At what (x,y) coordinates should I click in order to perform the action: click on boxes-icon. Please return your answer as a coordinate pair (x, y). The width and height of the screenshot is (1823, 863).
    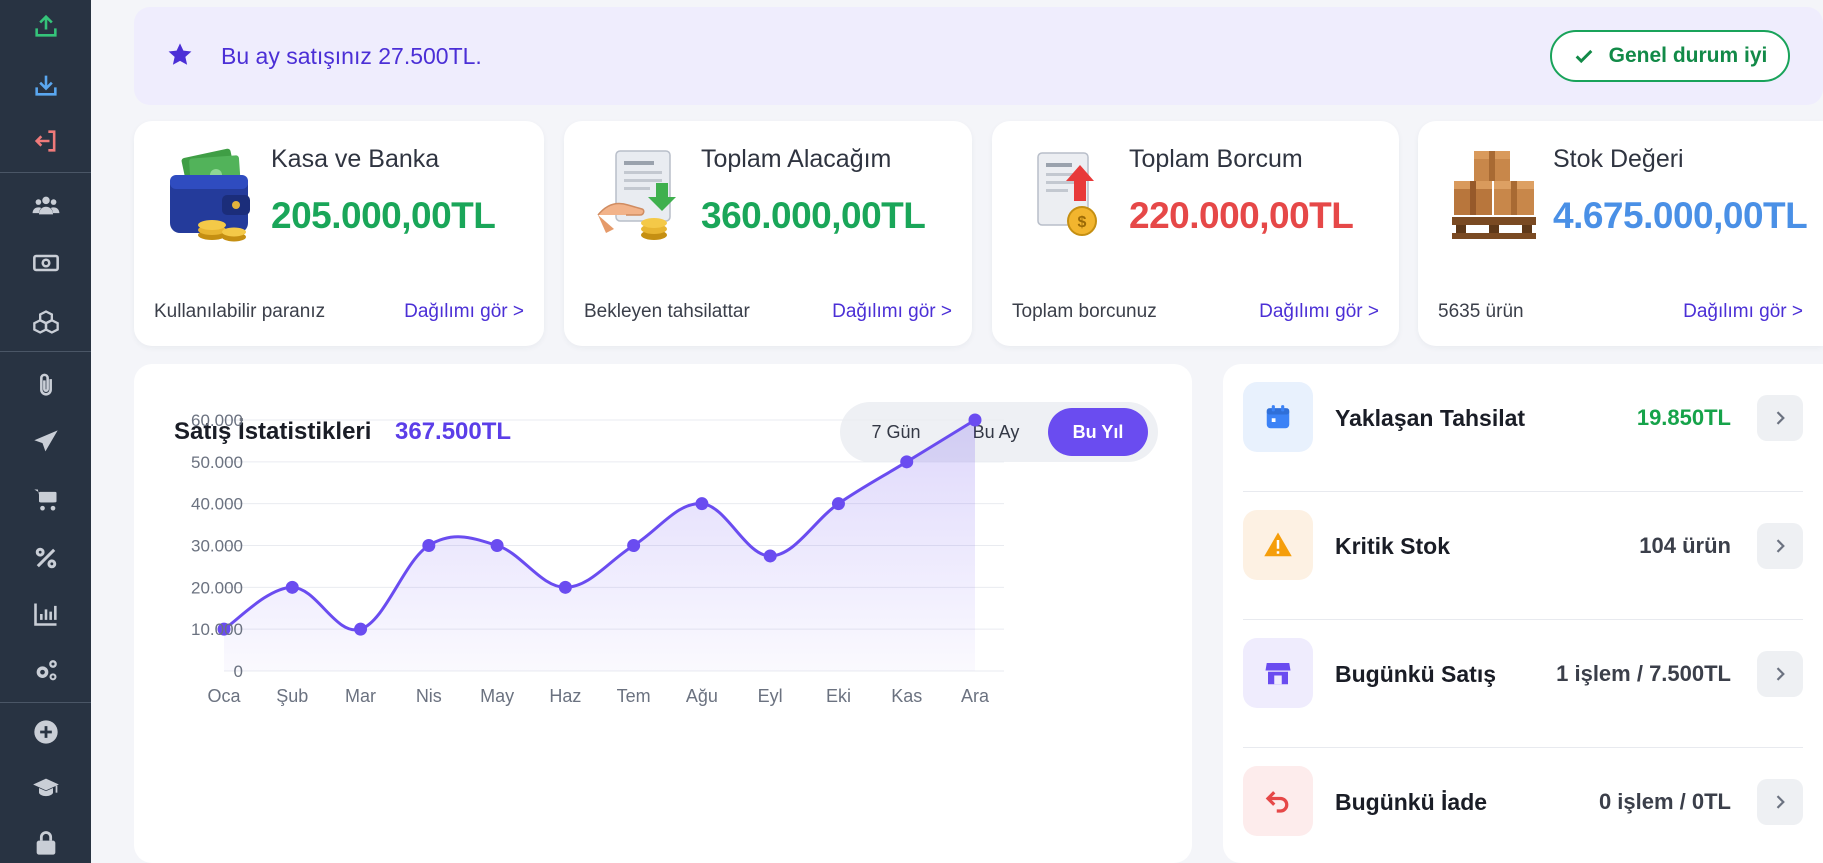
    Looking at the image, I should click on (45, 322).